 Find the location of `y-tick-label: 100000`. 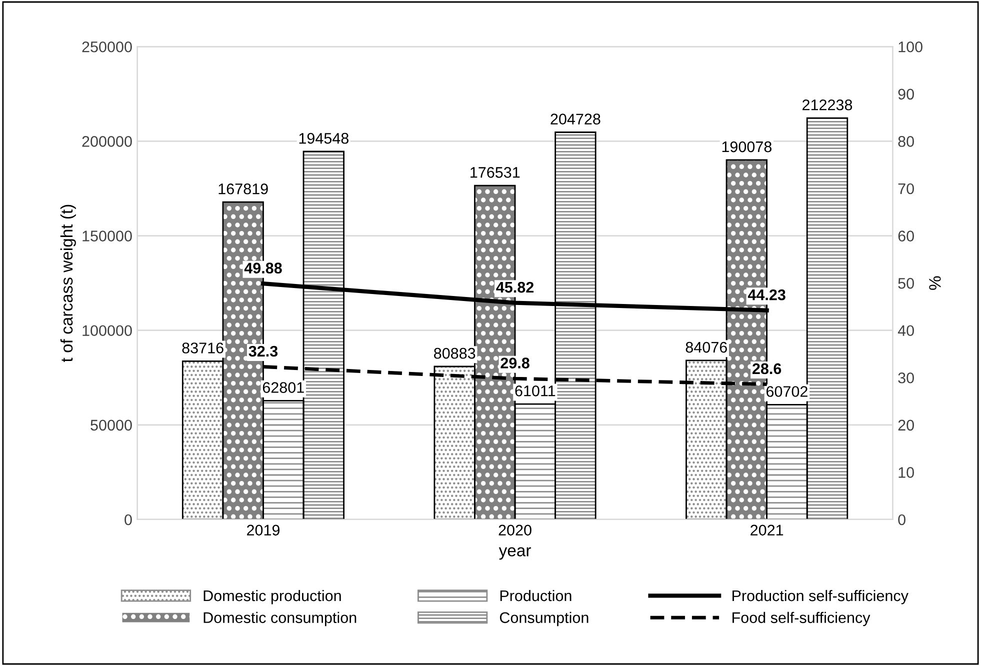

y-tick-label: 100000 is located at coordinates (107, 330).